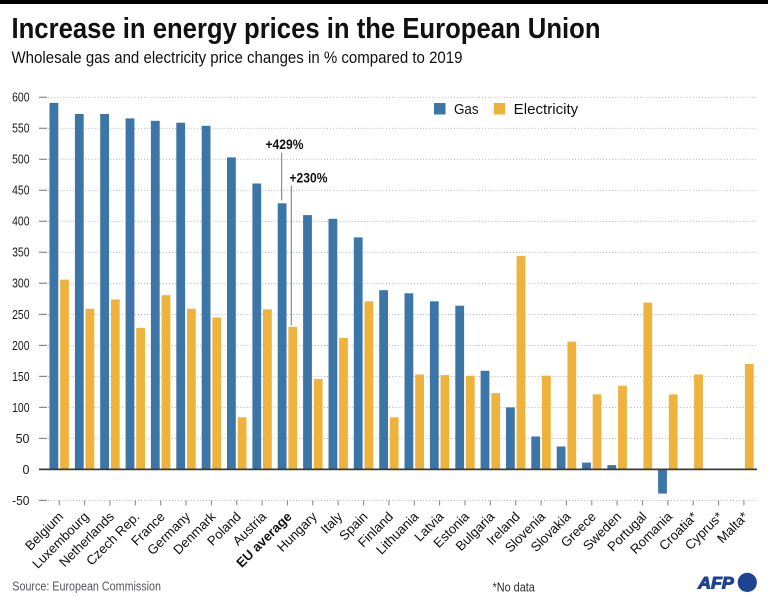 The width and height of the screenshot is (768, 598). Describe the element at coordinates (20, 129) in the screenshot. I see `svg-text: 550` at that location.